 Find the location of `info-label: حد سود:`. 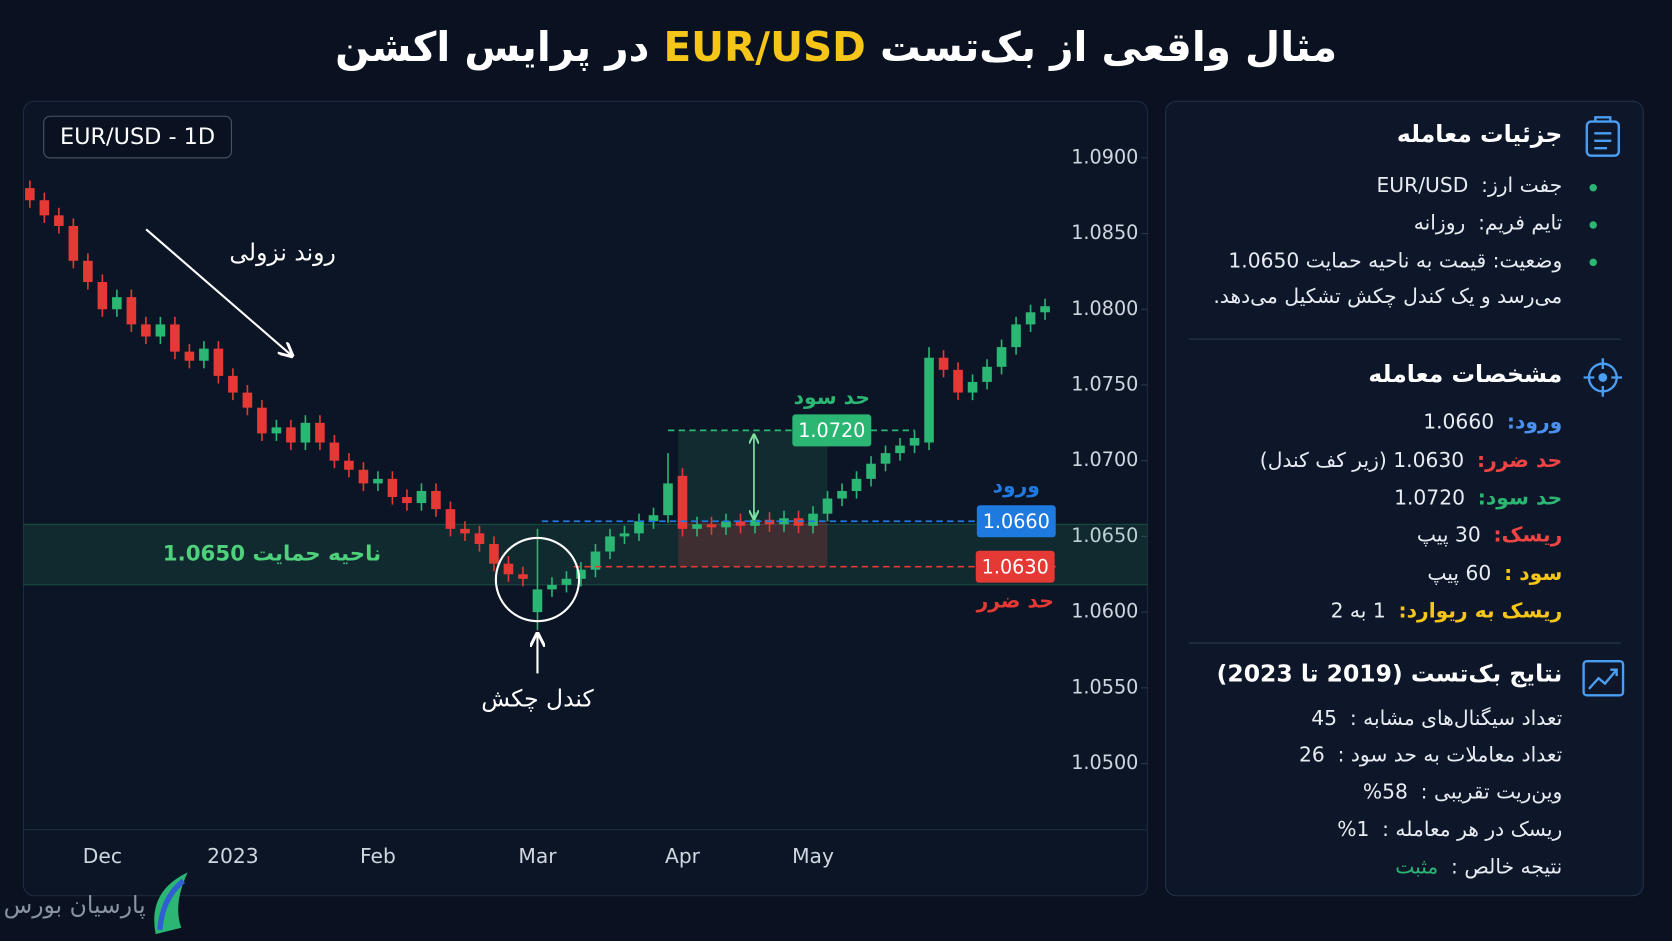

info-label: حد سود: is located at coordinates (1520, 498).